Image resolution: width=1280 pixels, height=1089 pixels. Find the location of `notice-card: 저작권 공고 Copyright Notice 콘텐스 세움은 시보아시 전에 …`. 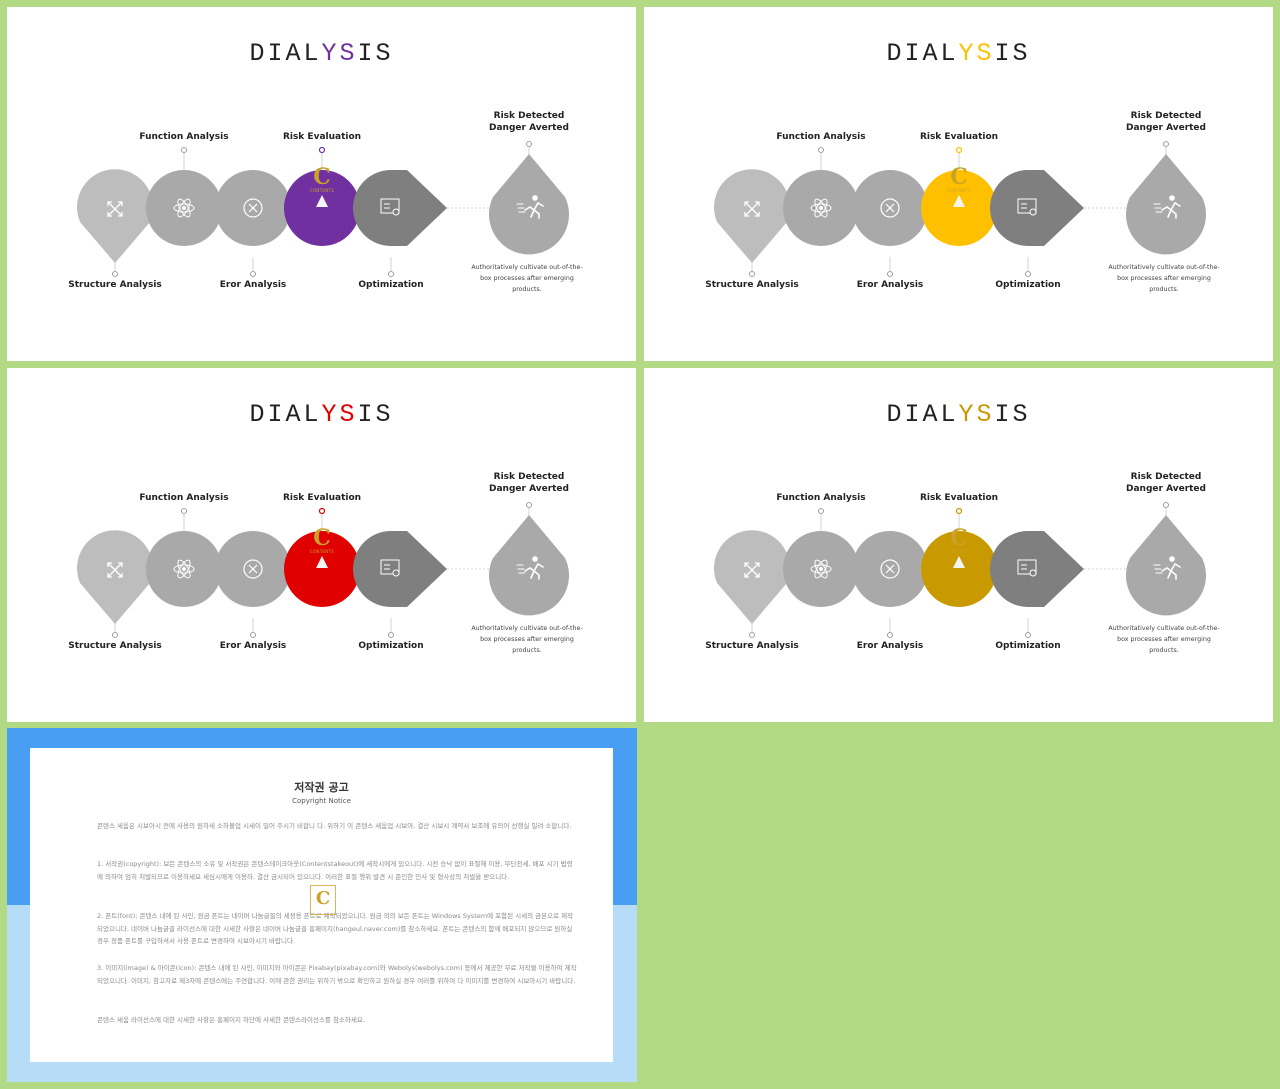

notice-card: 저작권 공고 Copyright Notice 콘텐스 세움은 시보아시 전에 … is located at coordinates (321, 905).